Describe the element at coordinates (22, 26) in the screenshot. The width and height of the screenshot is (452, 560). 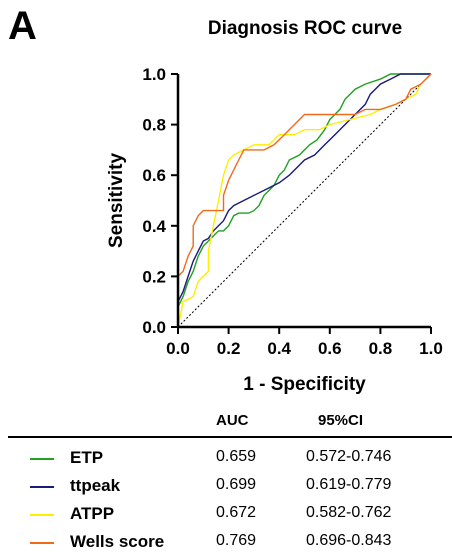
I see `panel-label: A` at that location.